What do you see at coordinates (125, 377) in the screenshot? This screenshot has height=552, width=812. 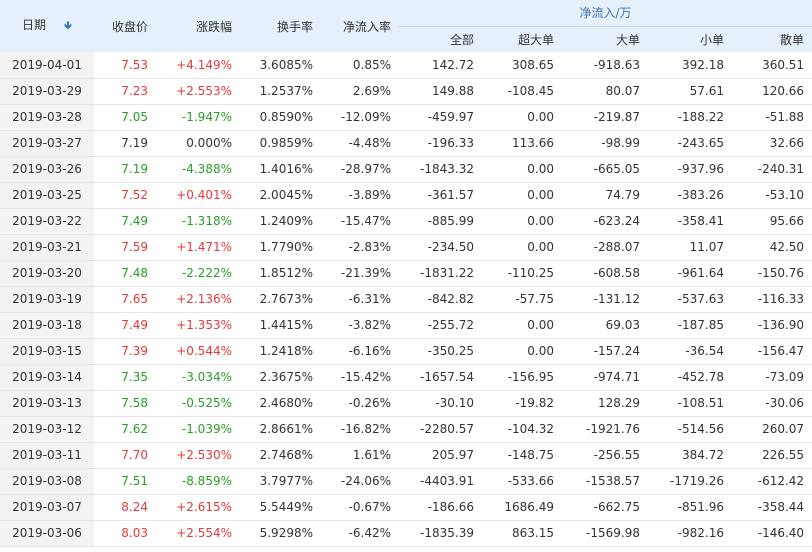 I see `close-cell: 7.35` at bounding box center [125, 377].